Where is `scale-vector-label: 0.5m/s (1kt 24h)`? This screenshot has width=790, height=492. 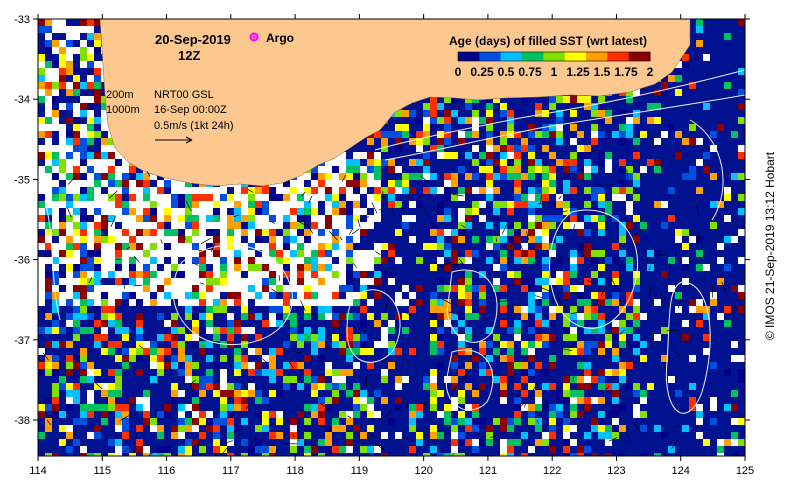
scale-vector-label: 0.5m/s (1kt 24h) is located at coordinates (193, 126).